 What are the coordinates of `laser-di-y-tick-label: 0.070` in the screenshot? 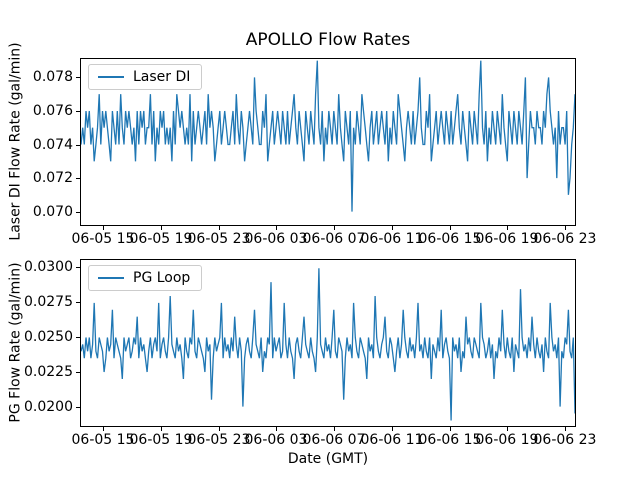 It's located at (52, 212).